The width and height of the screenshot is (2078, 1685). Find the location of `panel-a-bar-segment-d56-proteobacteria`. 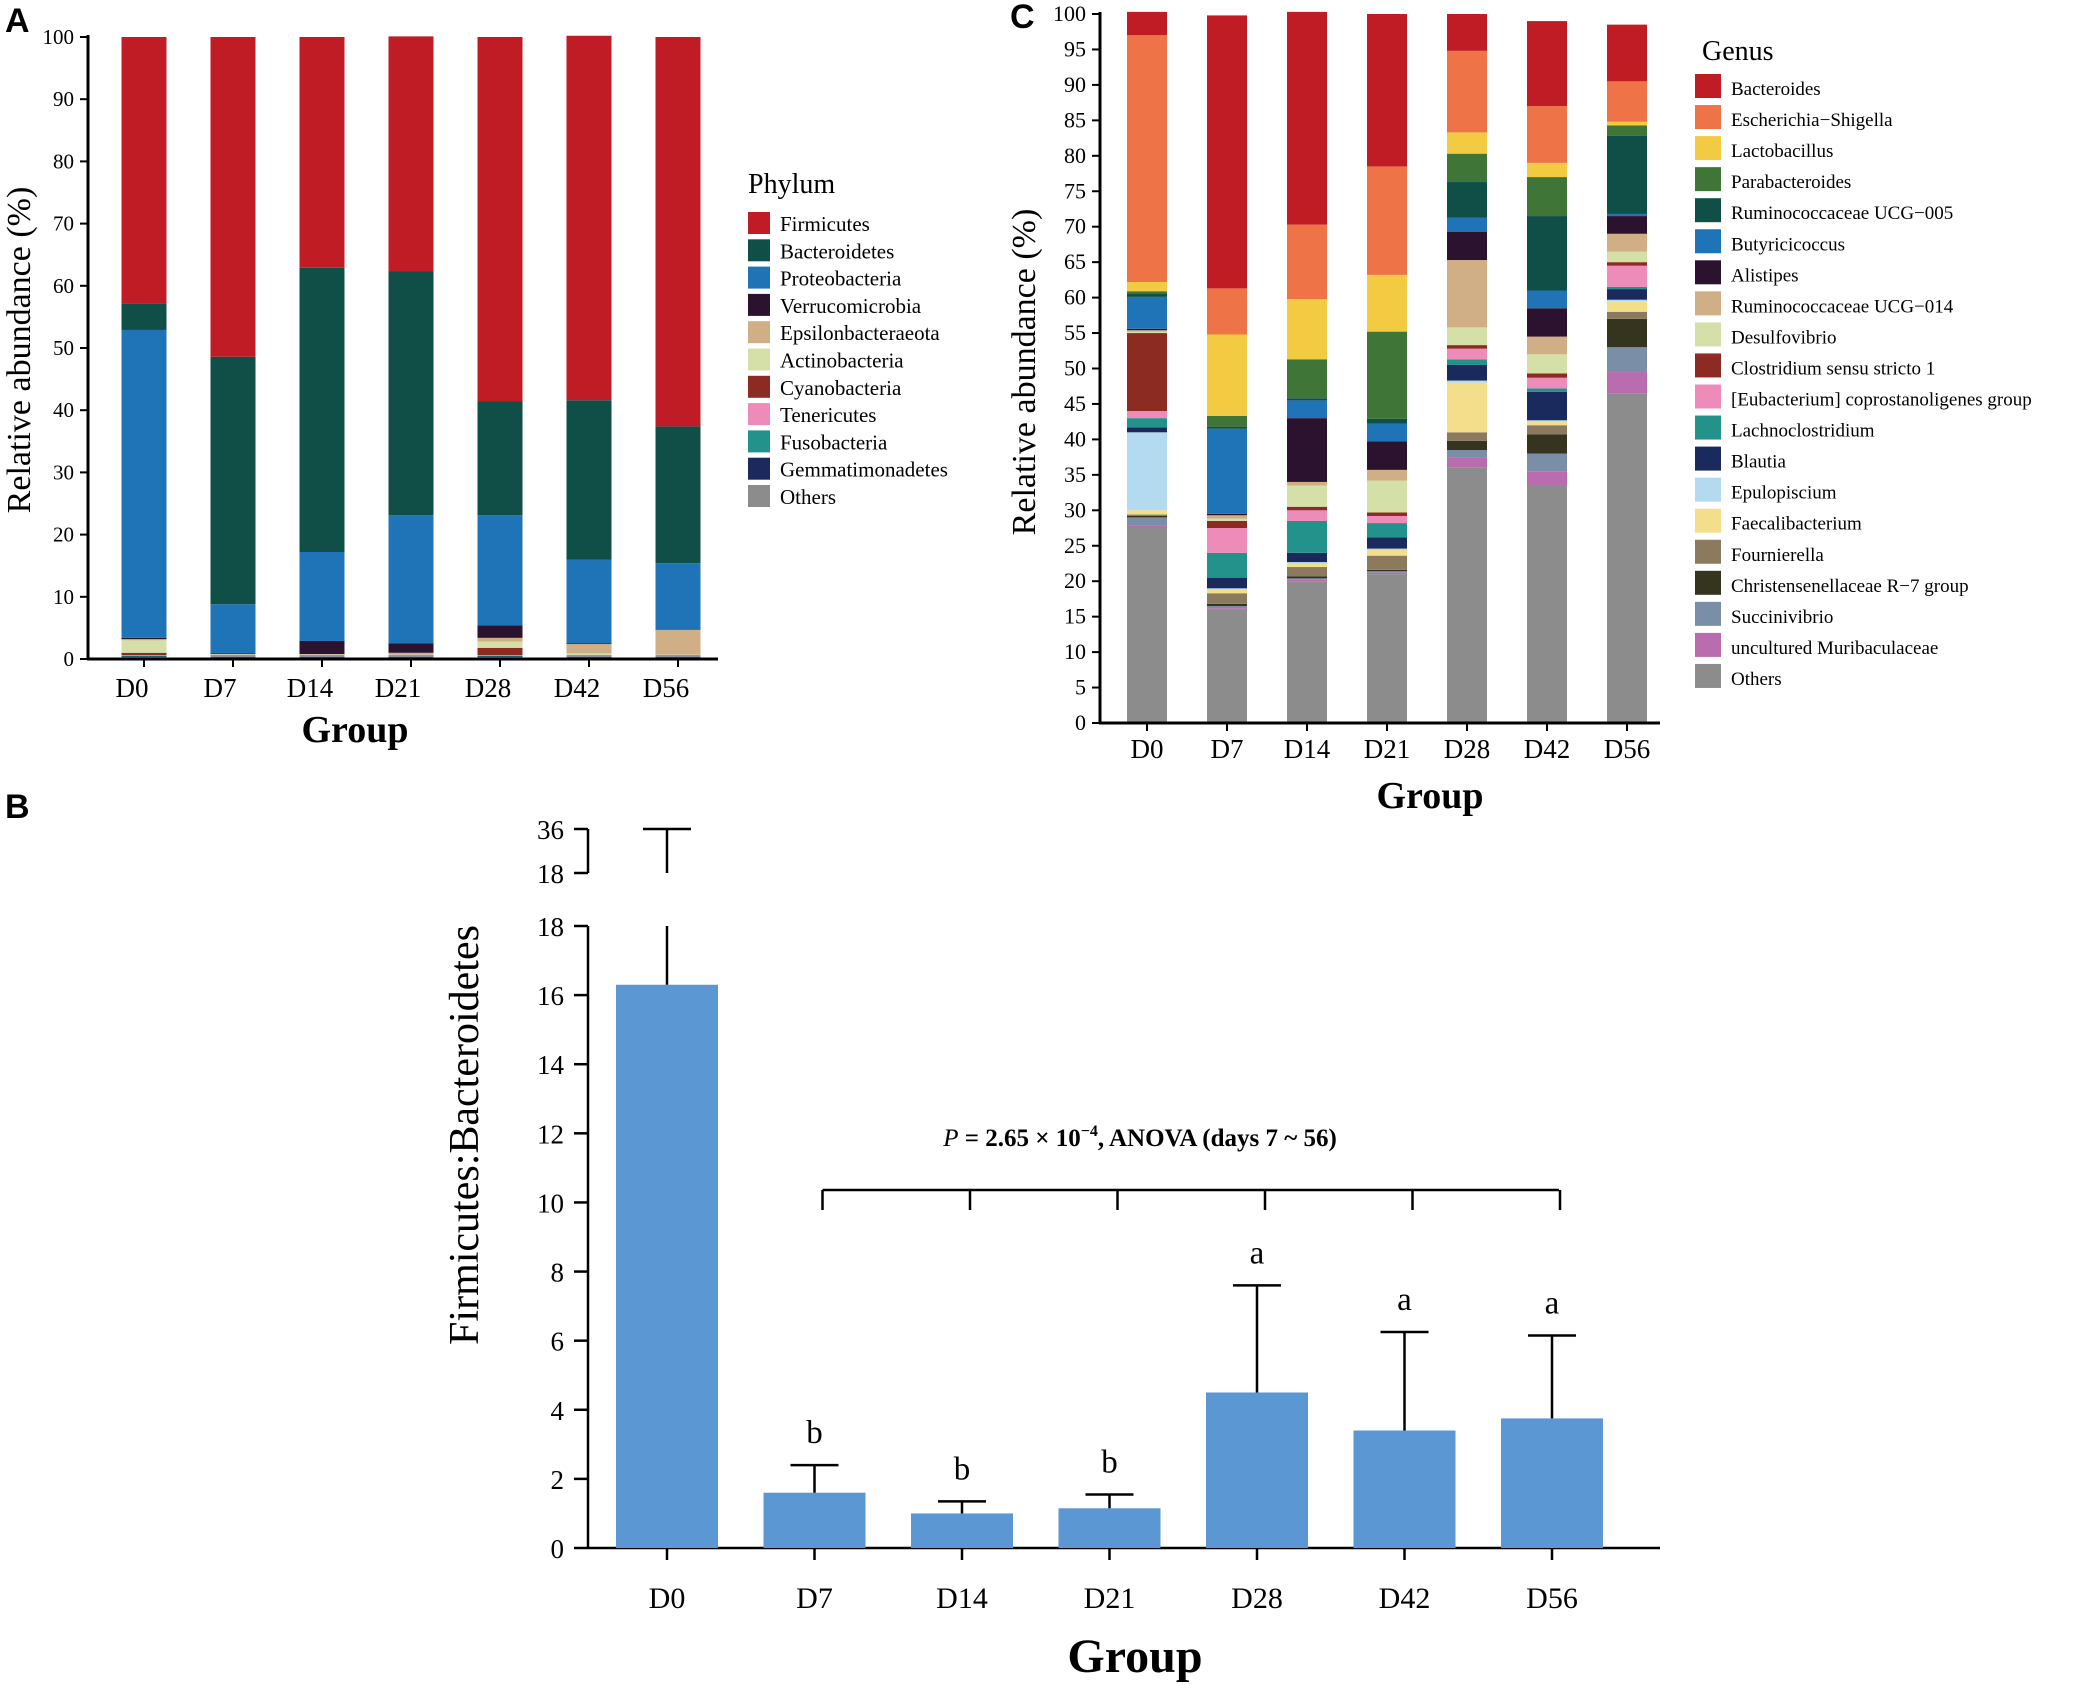

panel-a-bar-segment-d56-proteobacteria is located at coordinates (678, 596).